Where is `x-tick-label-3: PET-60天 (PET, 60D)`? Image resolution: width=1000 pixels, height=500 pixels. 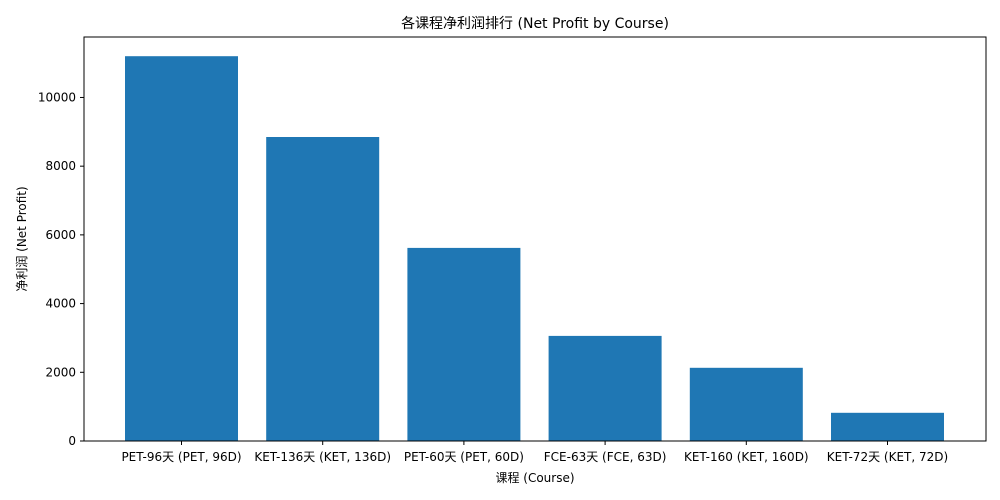
x-tick-label-3: PET-60天 (PET, 60D) is located at coordinates (464, 457).